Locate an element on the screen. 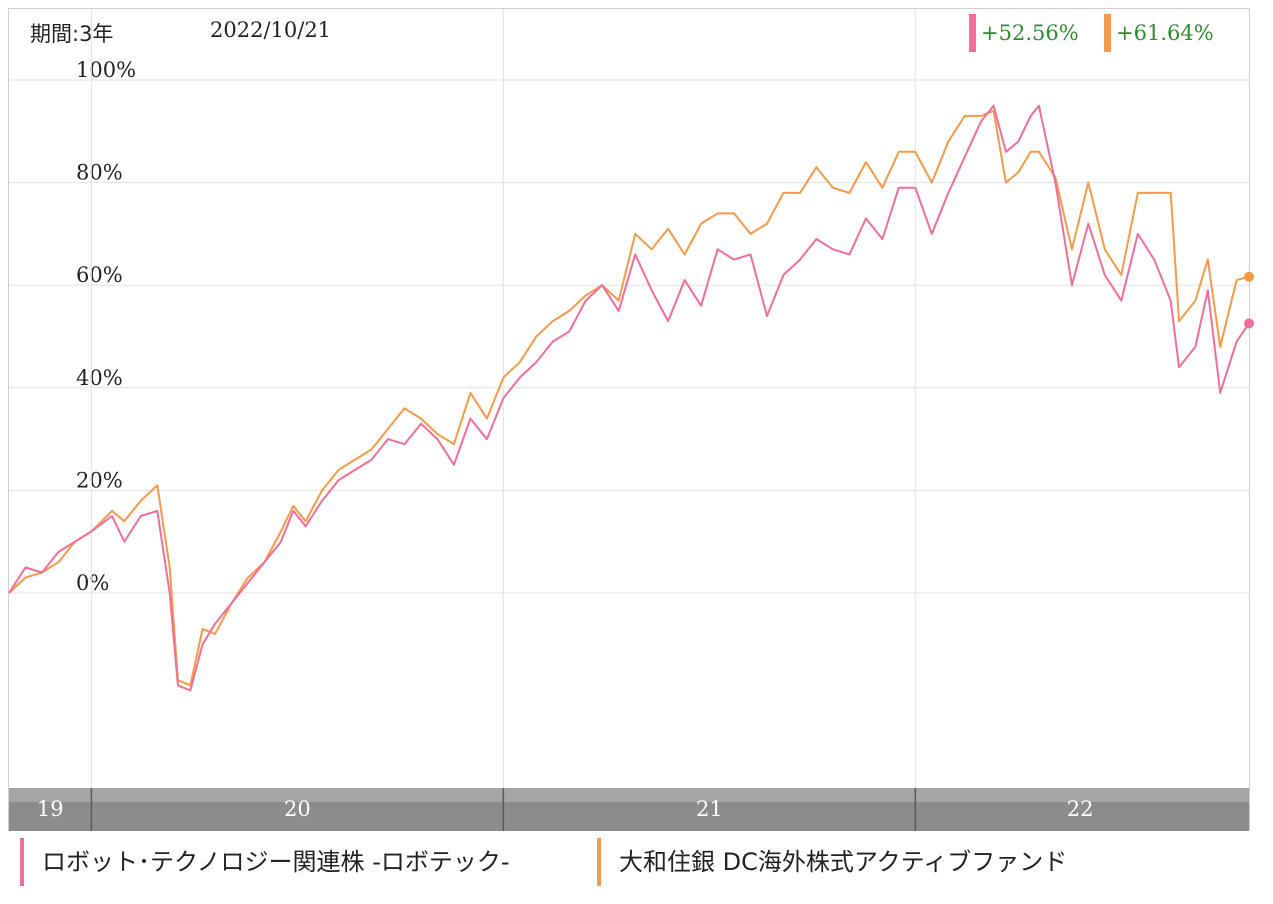 This screenshot has height=904, width=1273. x-tick-label: 21 is located at coordinates (709, 809).